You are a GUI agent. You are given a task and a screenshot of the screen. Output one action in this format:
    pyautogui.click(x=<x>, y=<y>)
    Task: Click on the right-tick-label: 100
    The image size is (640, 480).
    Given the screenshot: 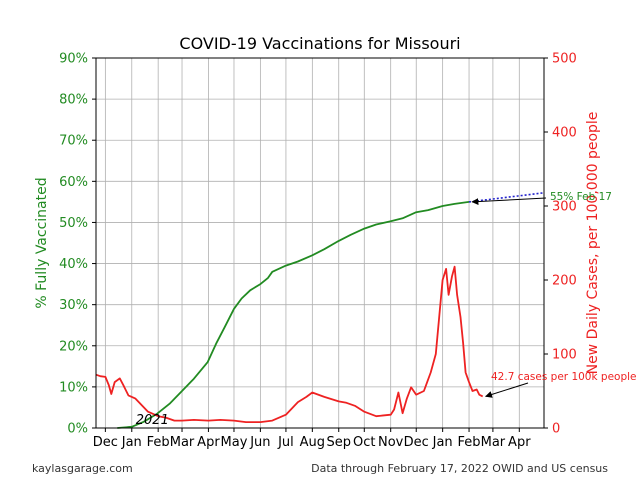 What is the action you would take?
    pyautogui.click(x=564, y=355)
    